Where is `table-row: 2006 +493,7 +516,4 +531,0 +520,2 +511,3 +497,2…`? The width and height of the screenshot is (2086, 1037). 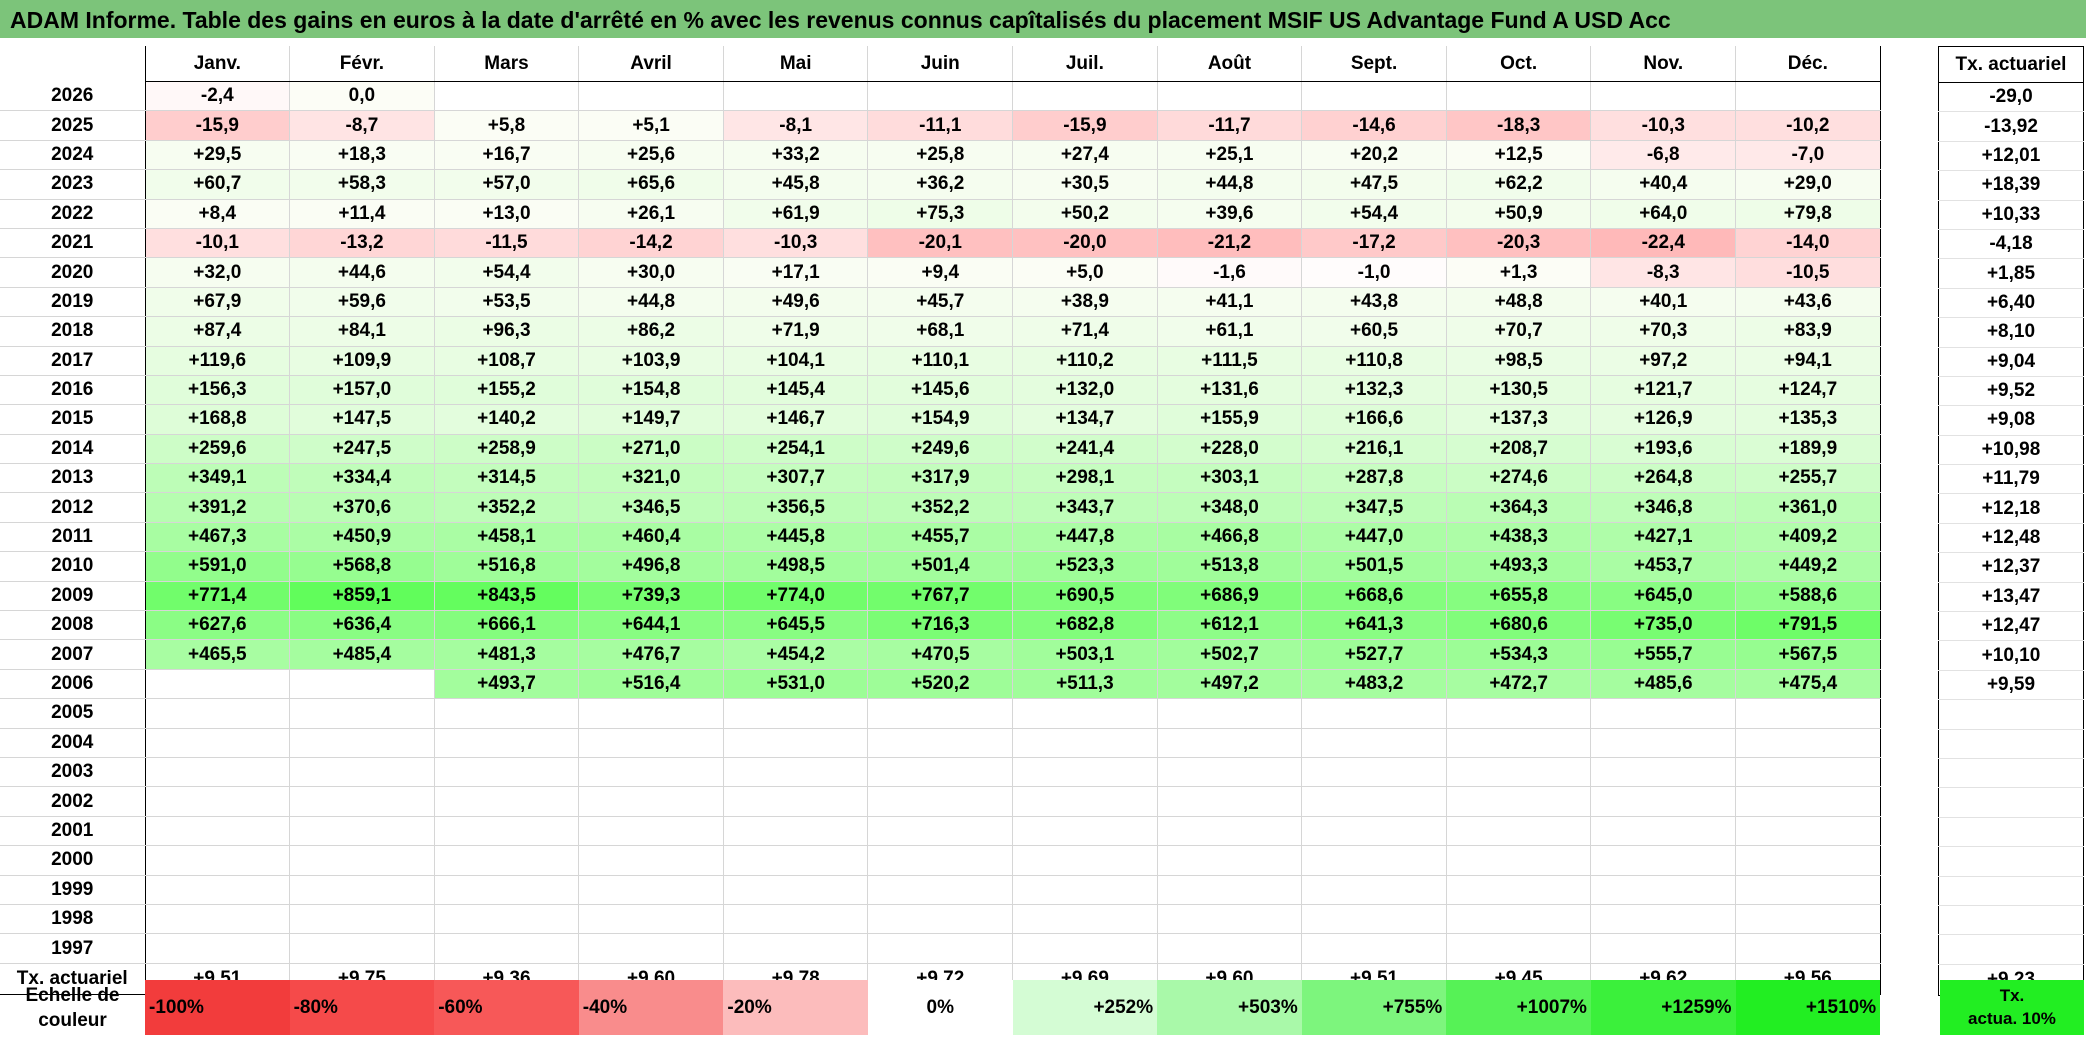 table-row: 2006 +493,7 +516,4 +531,0 +520,2 +511,3 +497,2… is located at coordinates (940, 684).